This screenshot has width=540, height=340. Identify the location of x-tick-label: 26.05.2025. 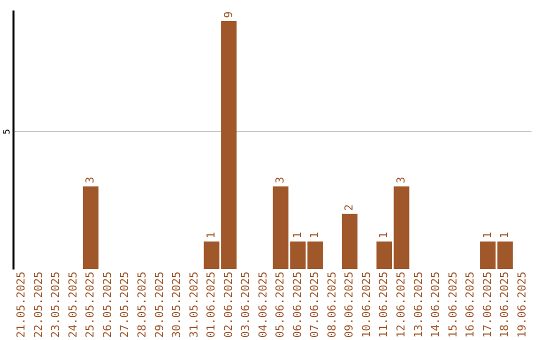
(107, 305).